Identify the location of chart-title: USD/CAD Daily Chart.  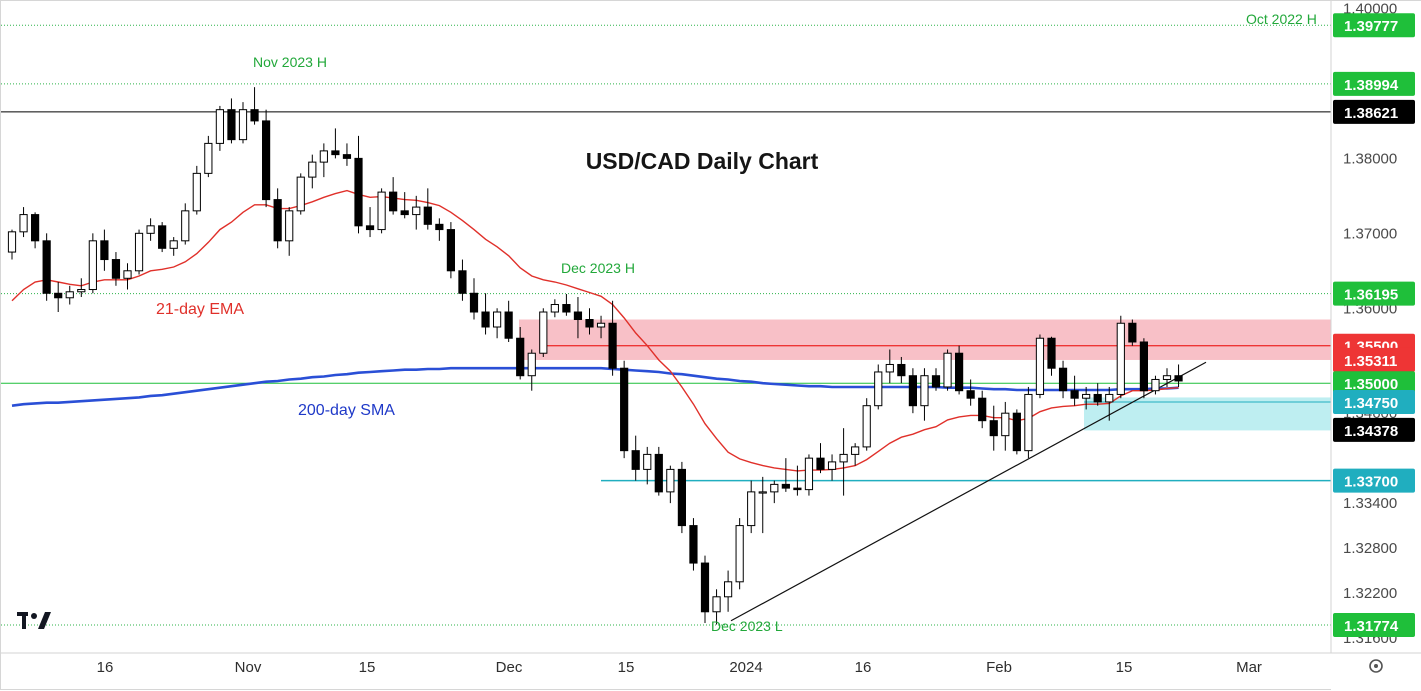
(702, 161).